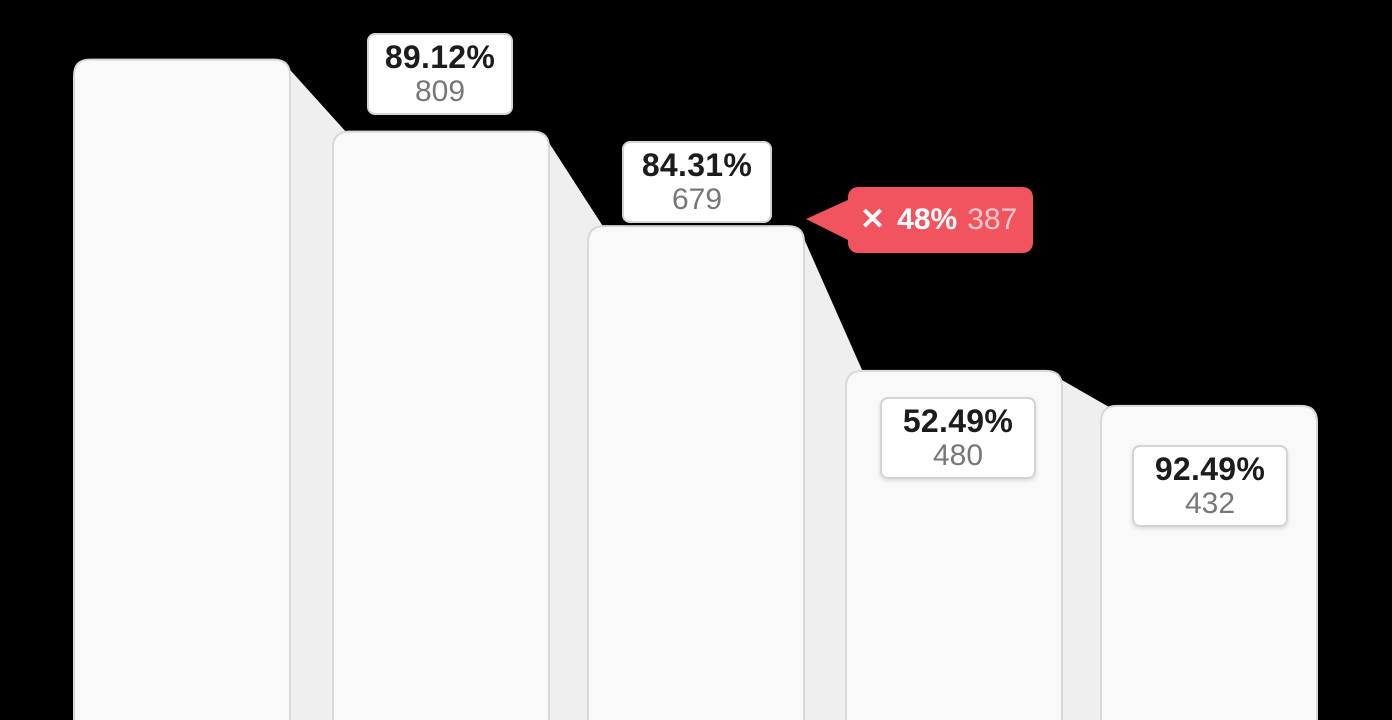 The image size is (1392, 720). What do you see at coordinates (1210, 503) in the screenshot?
I see `step-count-5: 432` at bounding box center [1210, 503].